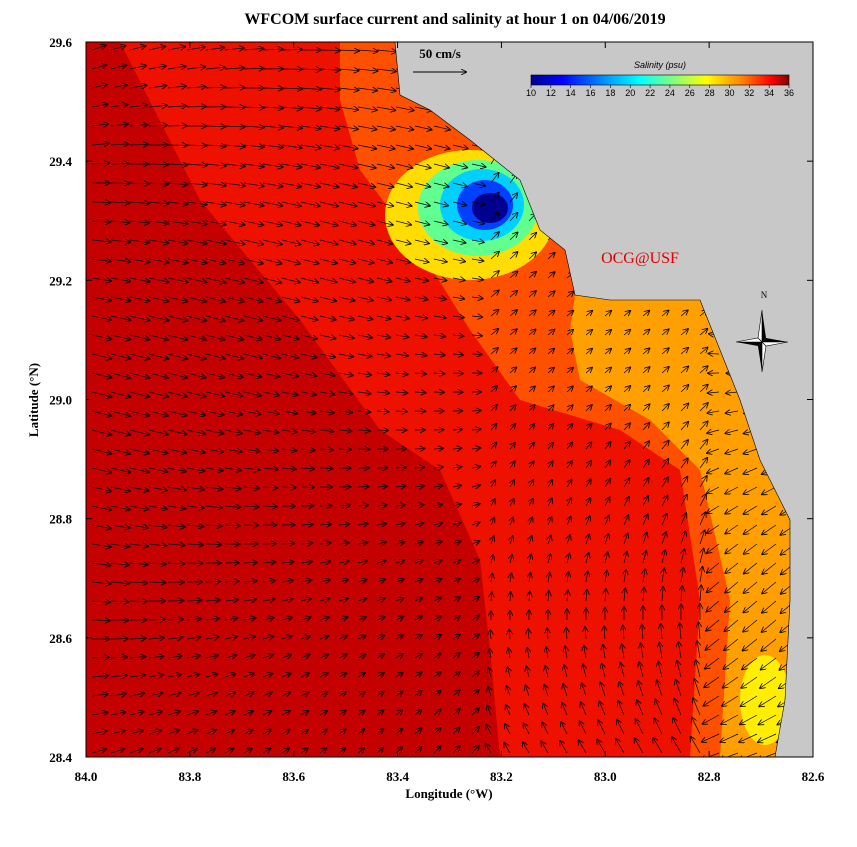 The height and width of the screenshot is (847, 857). Describe the element at coordinates (591, 93) in the screenshot. I see `colorbar-tick-label: 16` at that location.